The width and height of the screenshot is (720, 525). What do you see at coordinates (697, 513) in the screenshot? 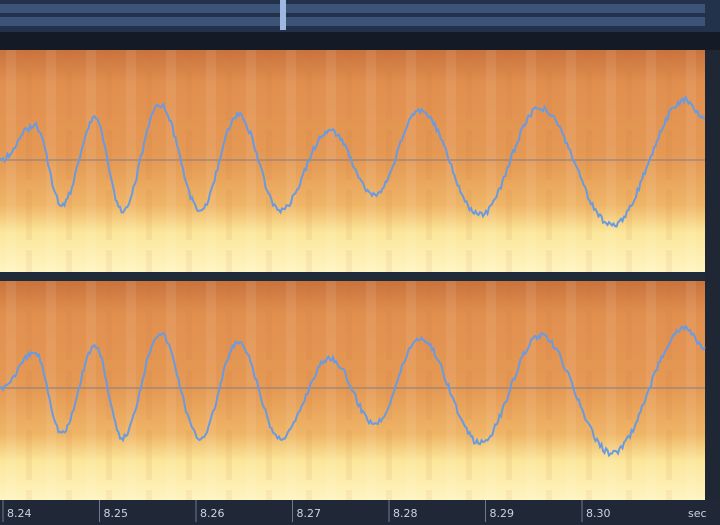
I see `timeline-unit: sec` at bounding box center [697, 513].